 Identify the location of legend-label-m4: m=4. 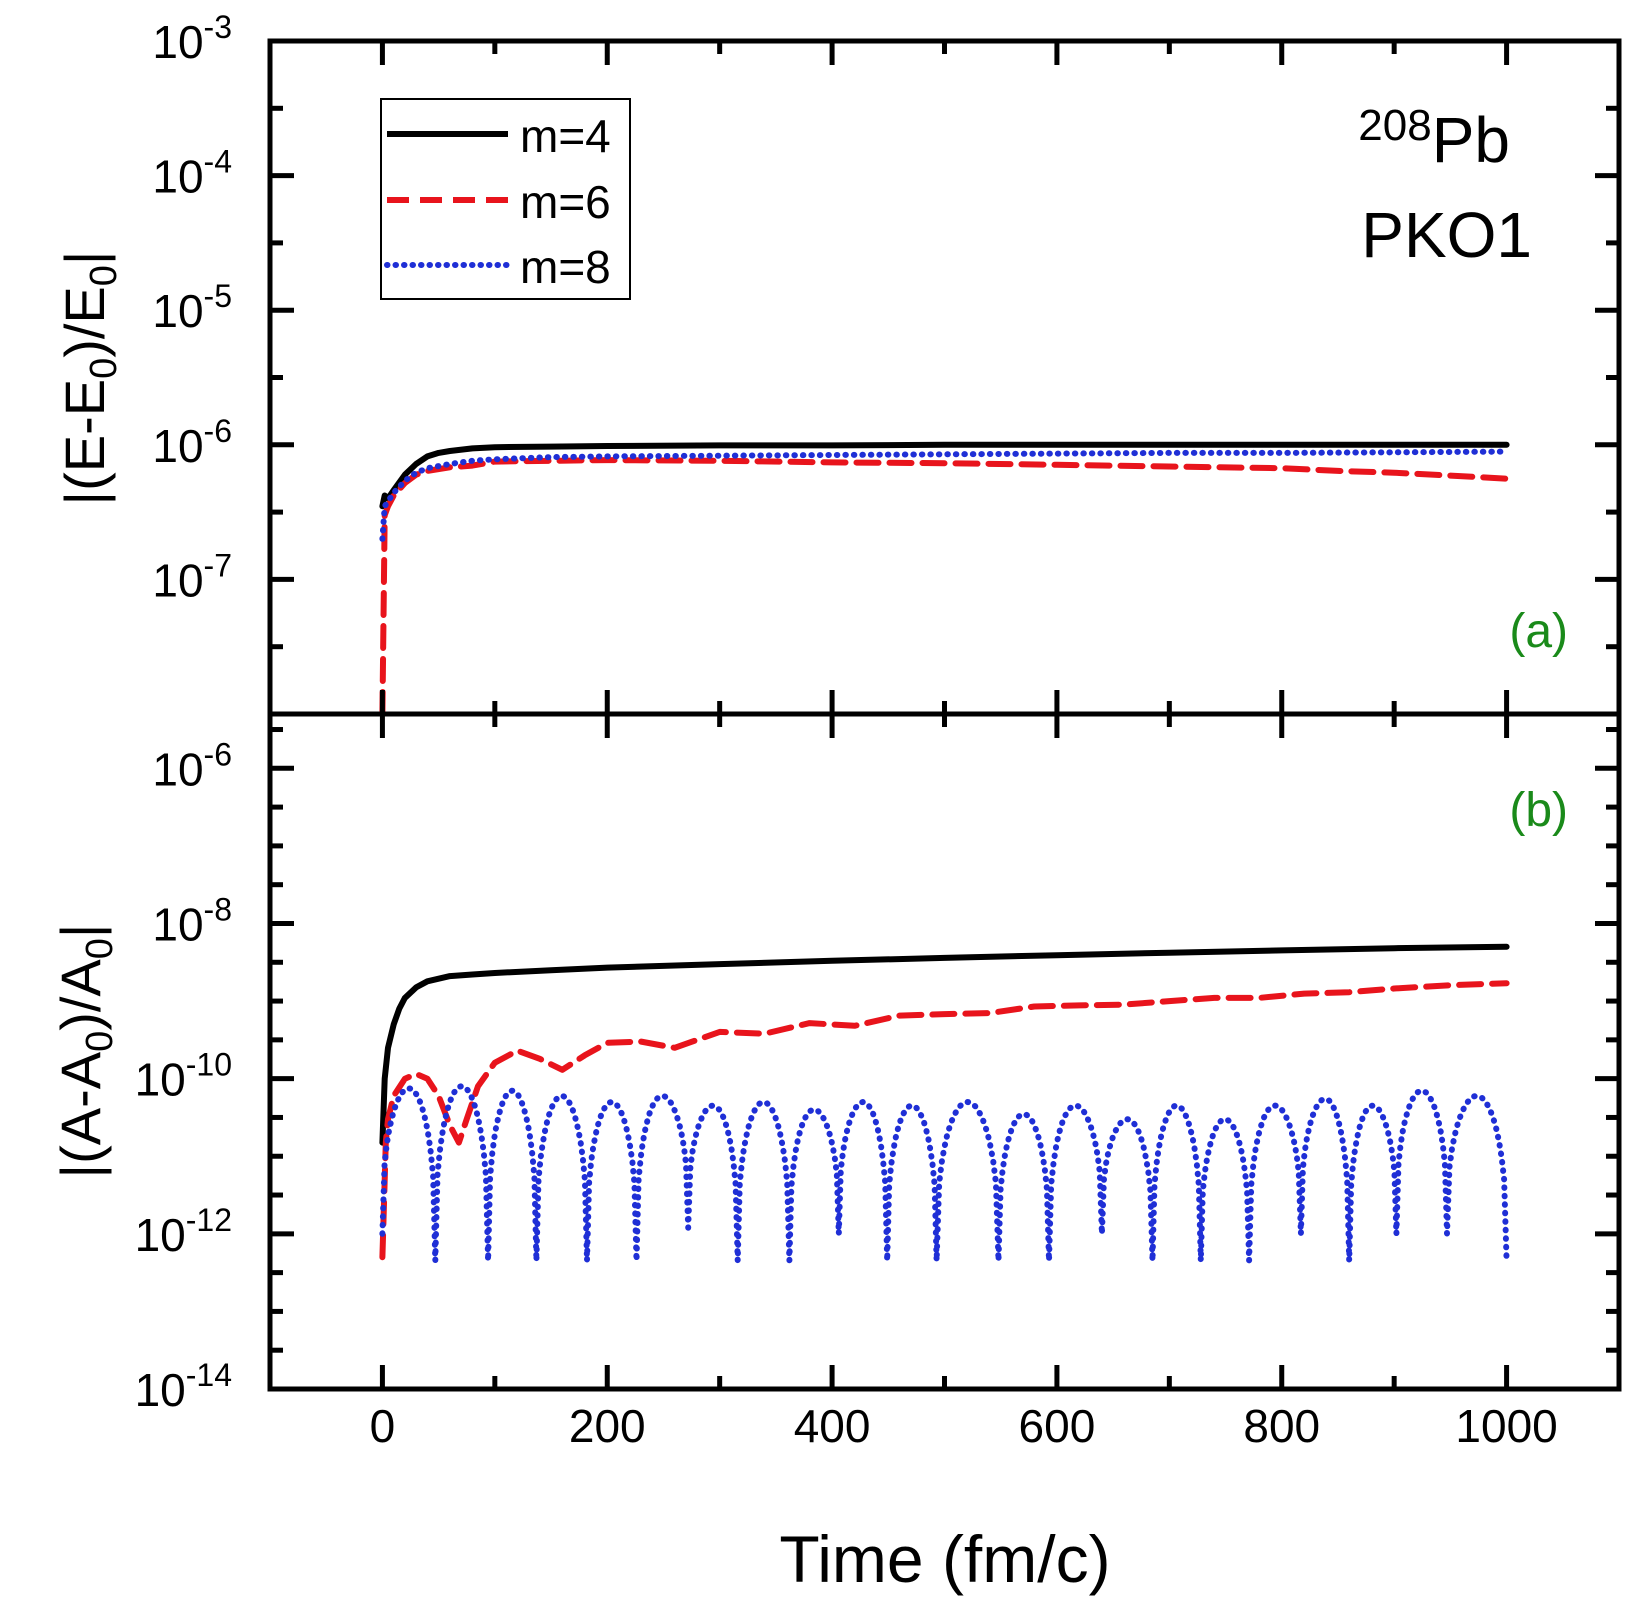
(565, 136).